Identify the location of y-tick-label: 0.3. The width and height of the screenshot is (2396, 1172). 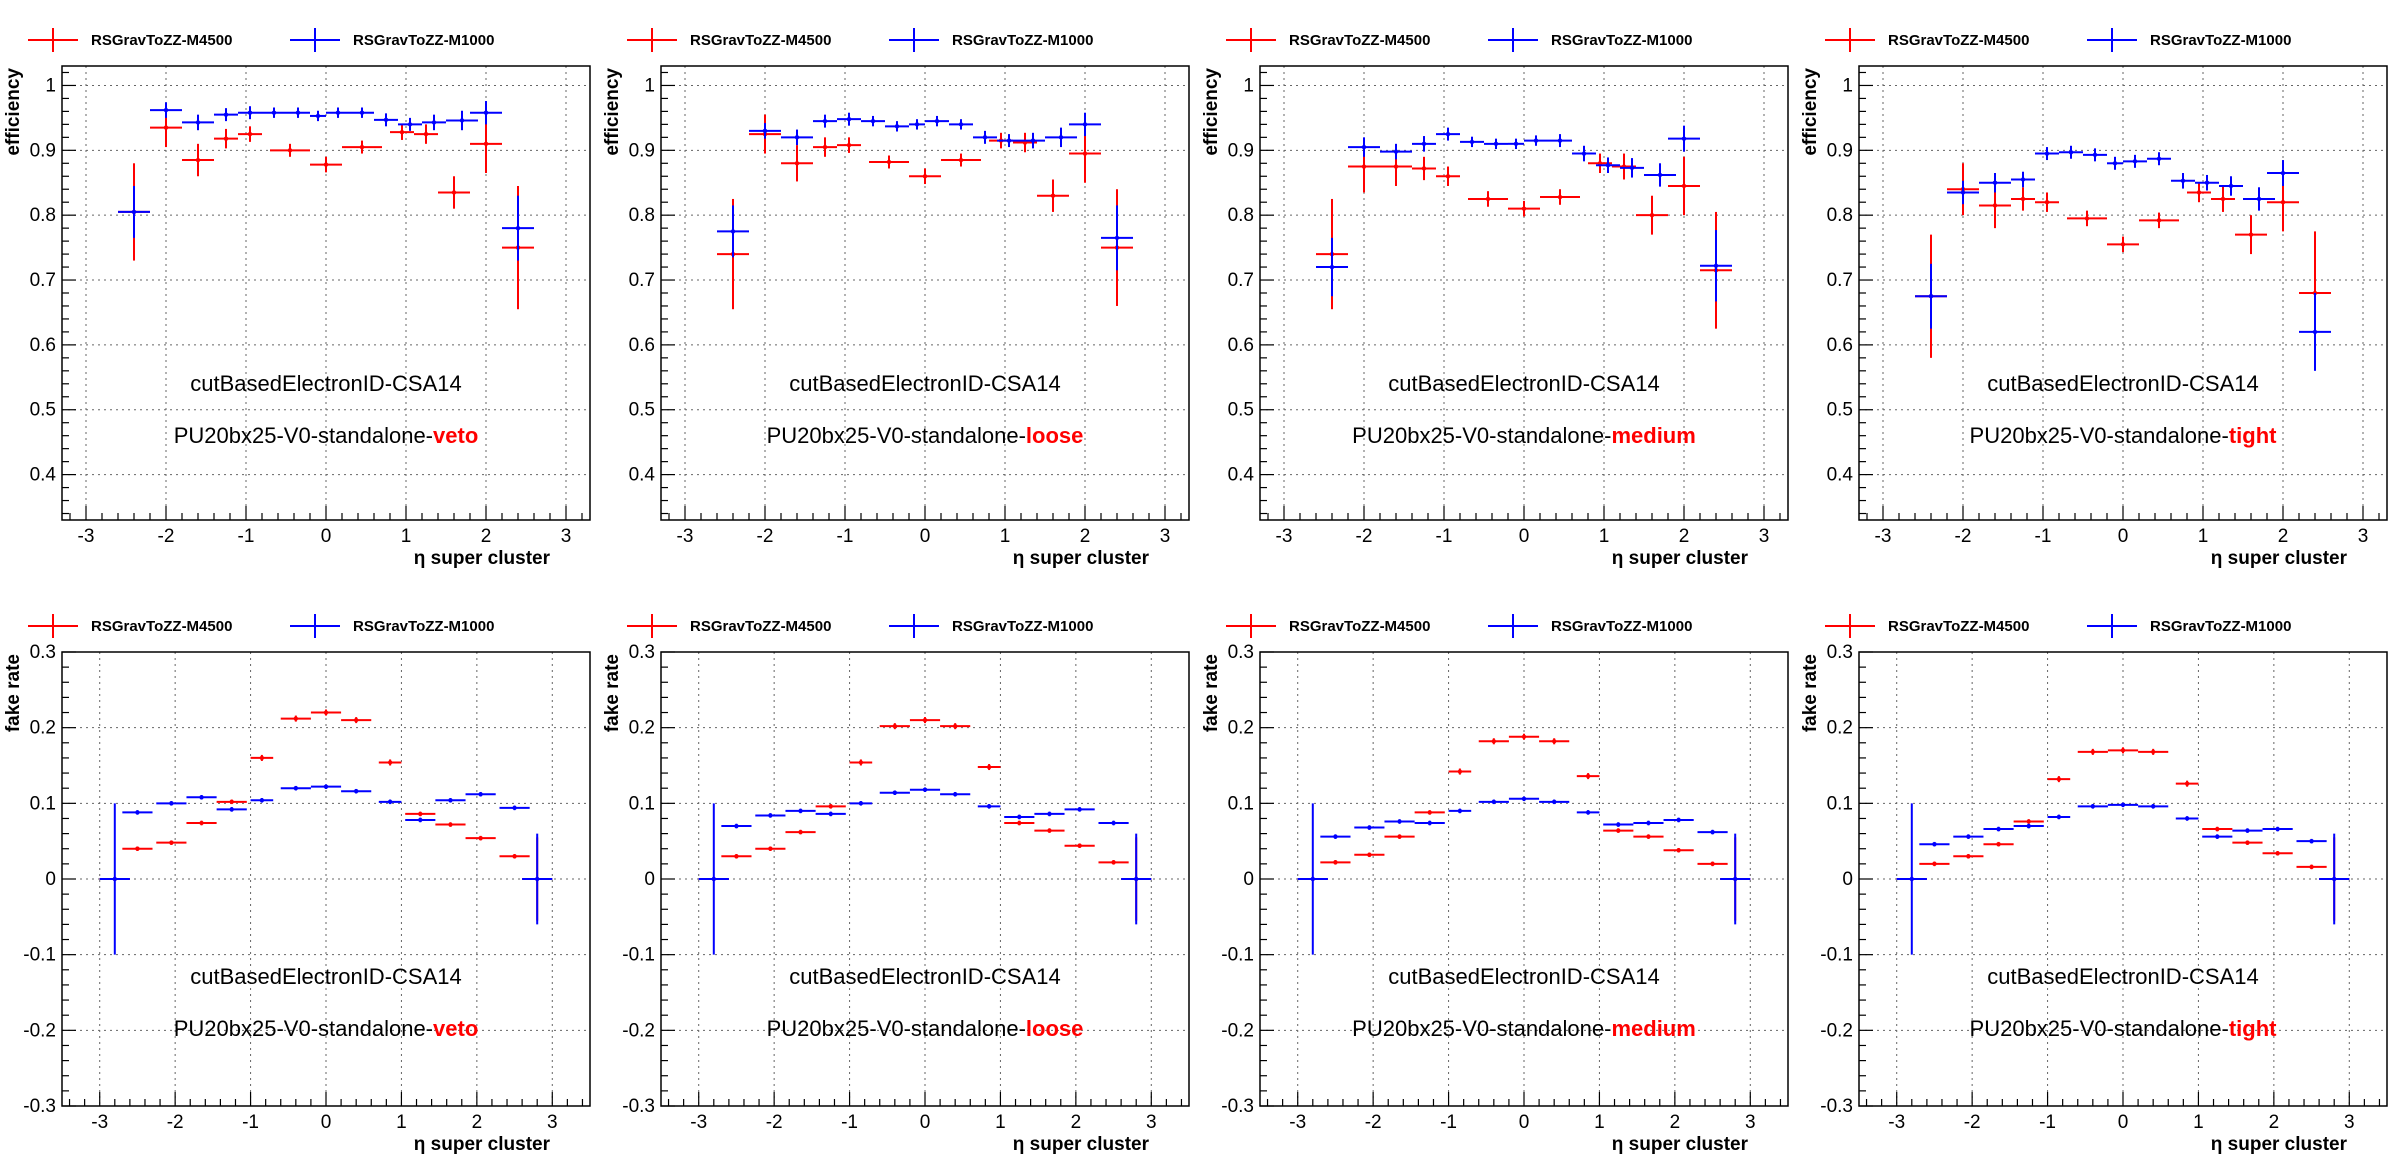
(1840, 652).